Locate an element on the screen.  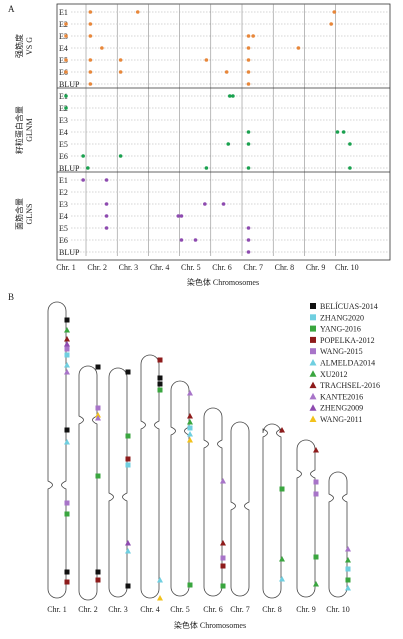
legend-label: XU2012 is located at coordinates (334, 374).